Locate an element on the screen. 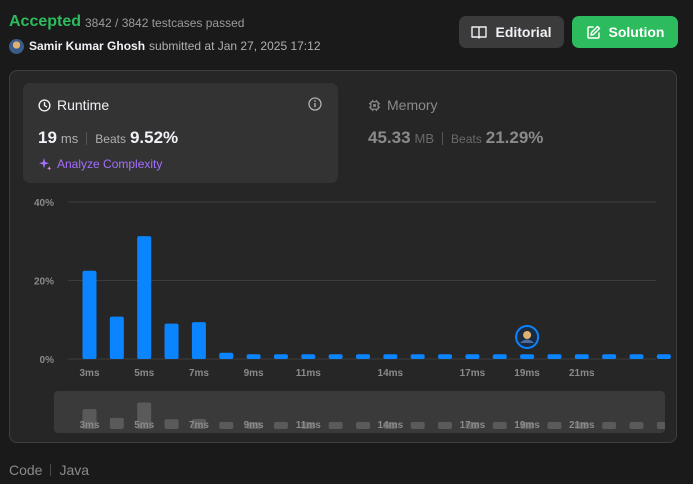 The width and height of the screenshot is (693, 484). avatar-marker-face is located at coordinates (527, 335).